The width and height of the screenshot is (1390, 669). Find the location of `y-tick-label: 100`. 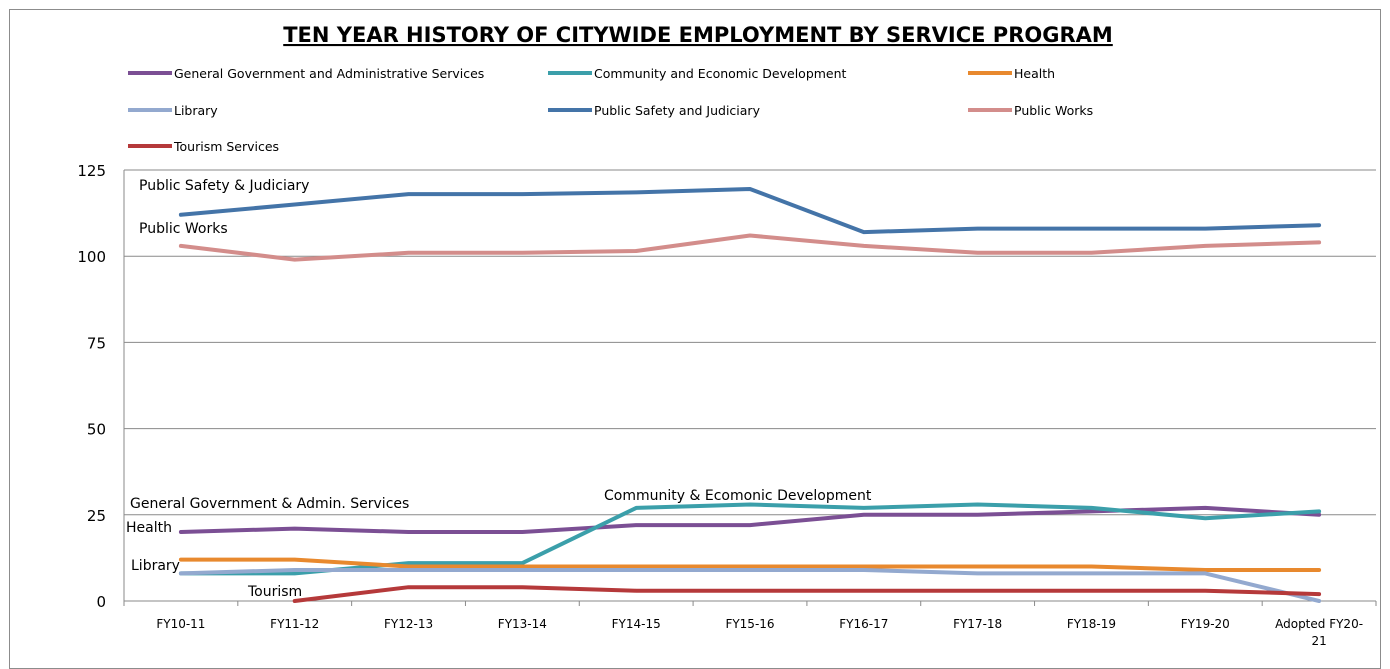

y-tick-label: 100 is located at coordinates (91, 257).